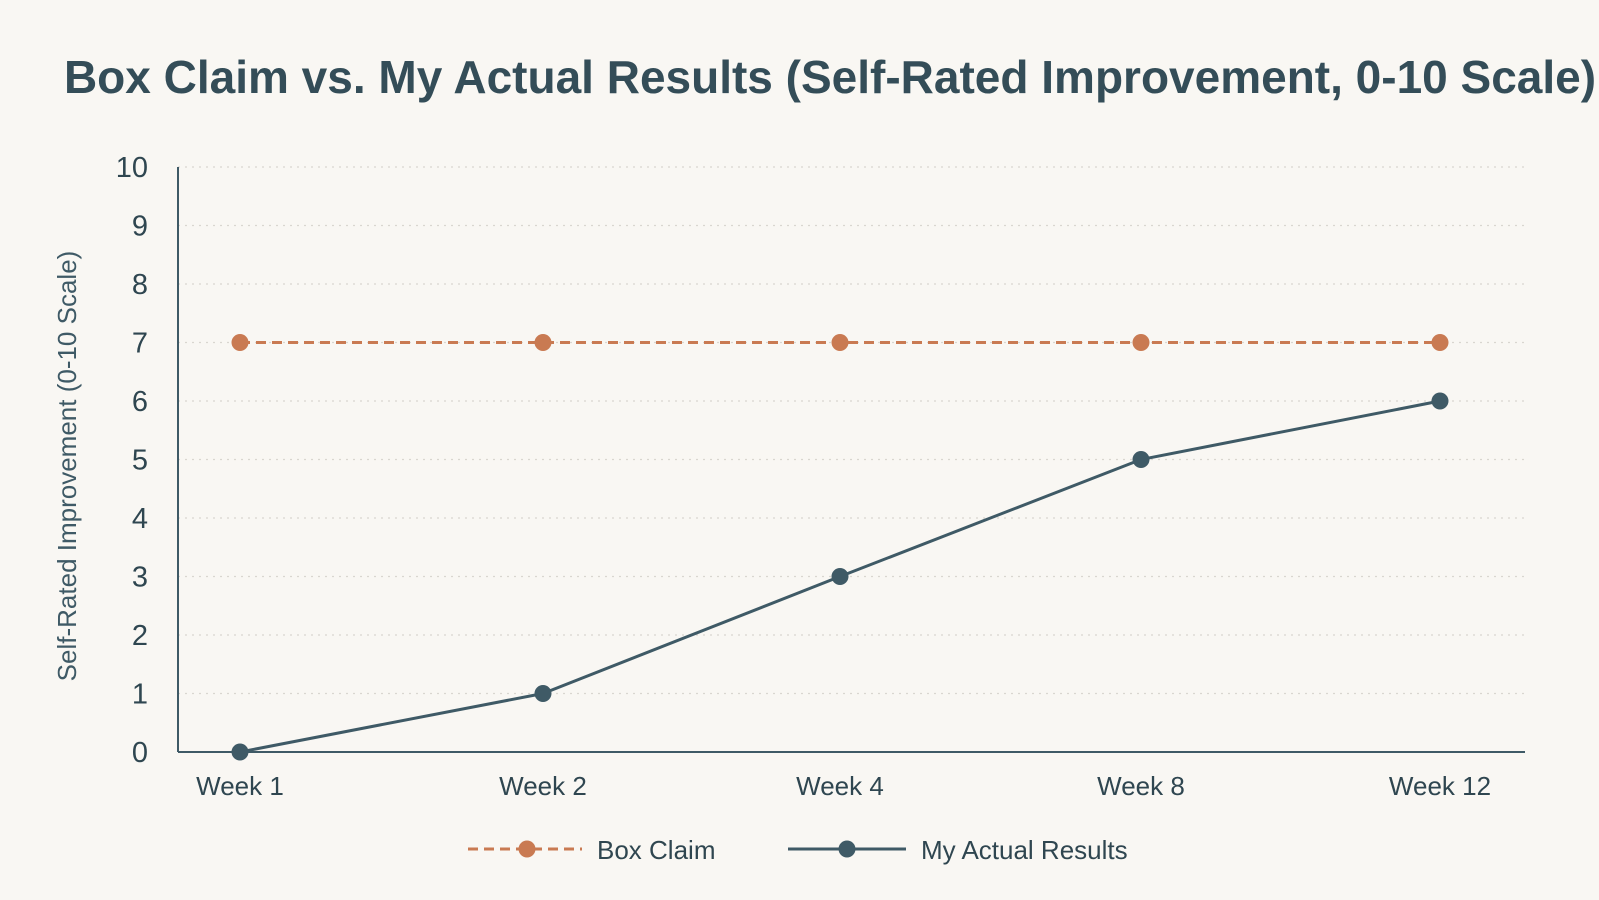 The image size is (1599, 900). Describe the element at coordinates (140, 285) in the screenshot. I see `y-tick-label: 8` at that location.